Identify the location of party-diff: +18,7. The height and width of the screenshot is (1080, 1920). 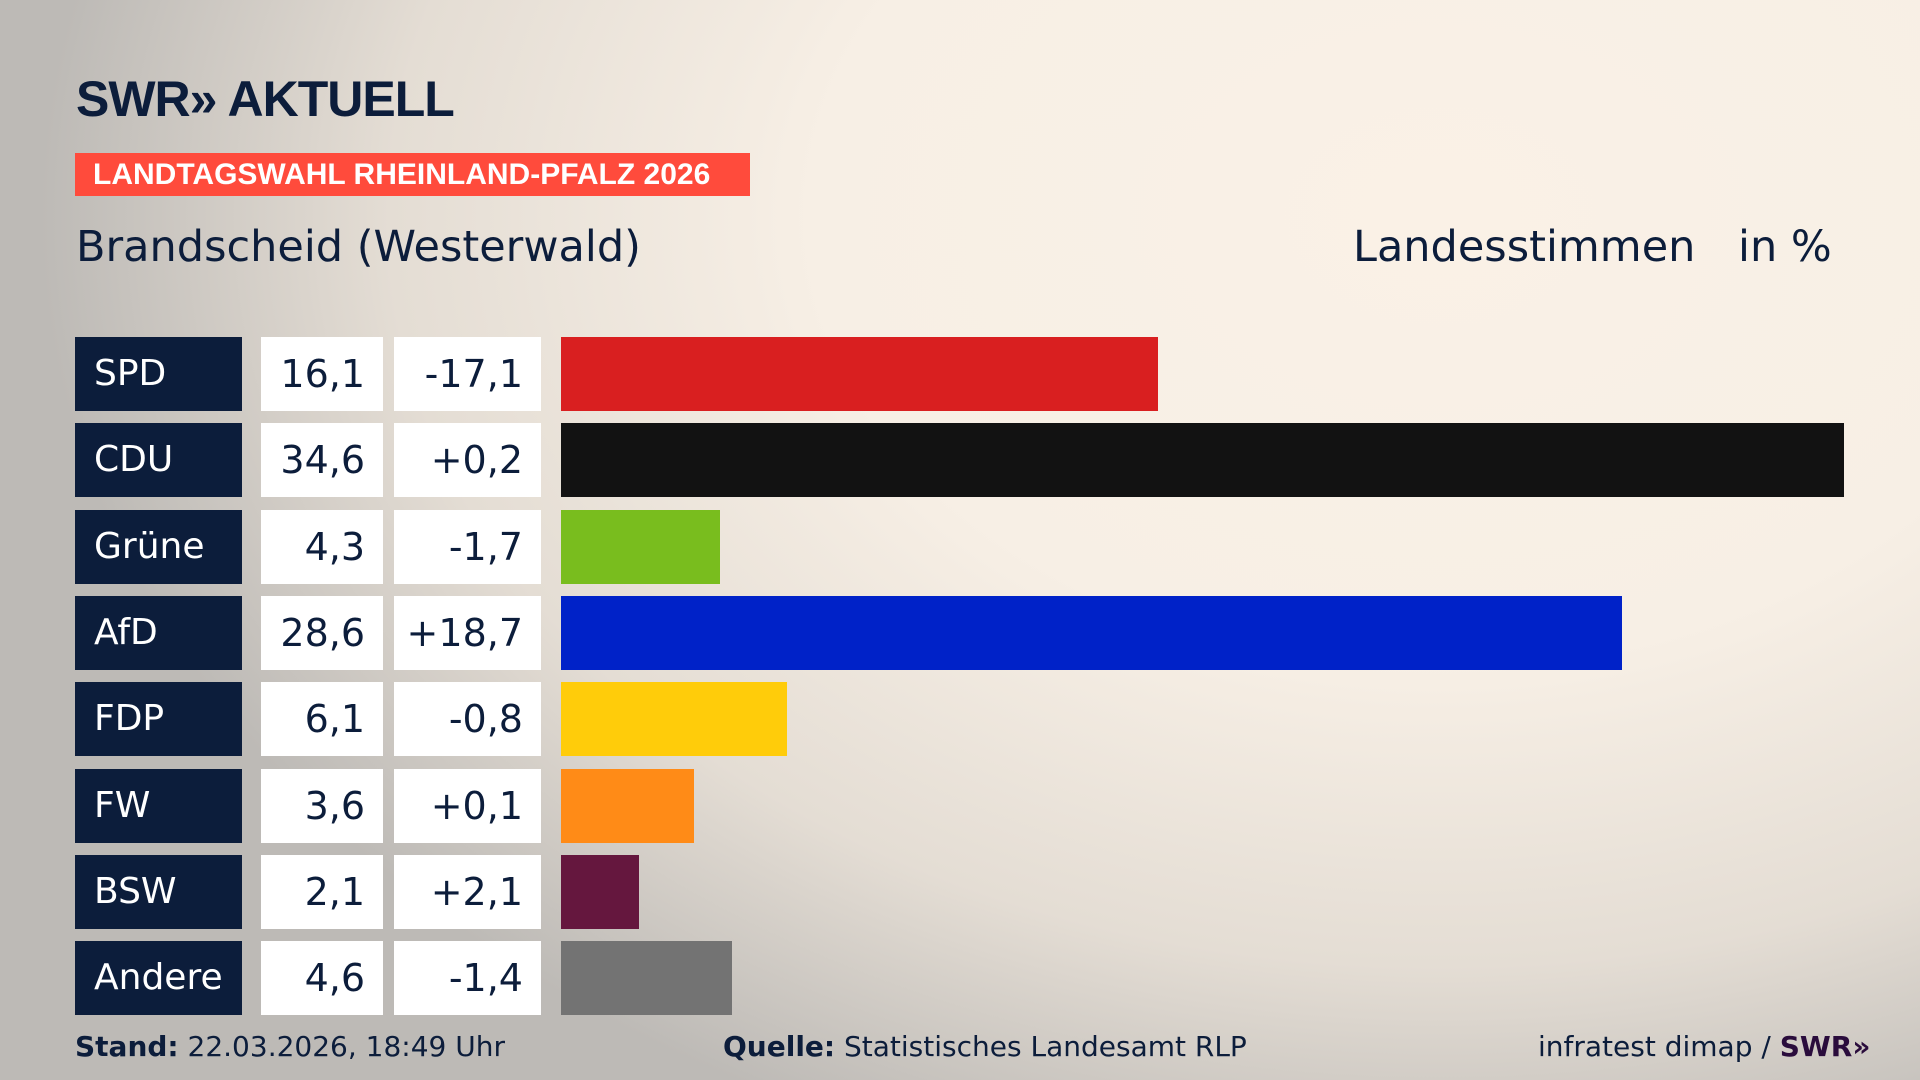
(467, 632).